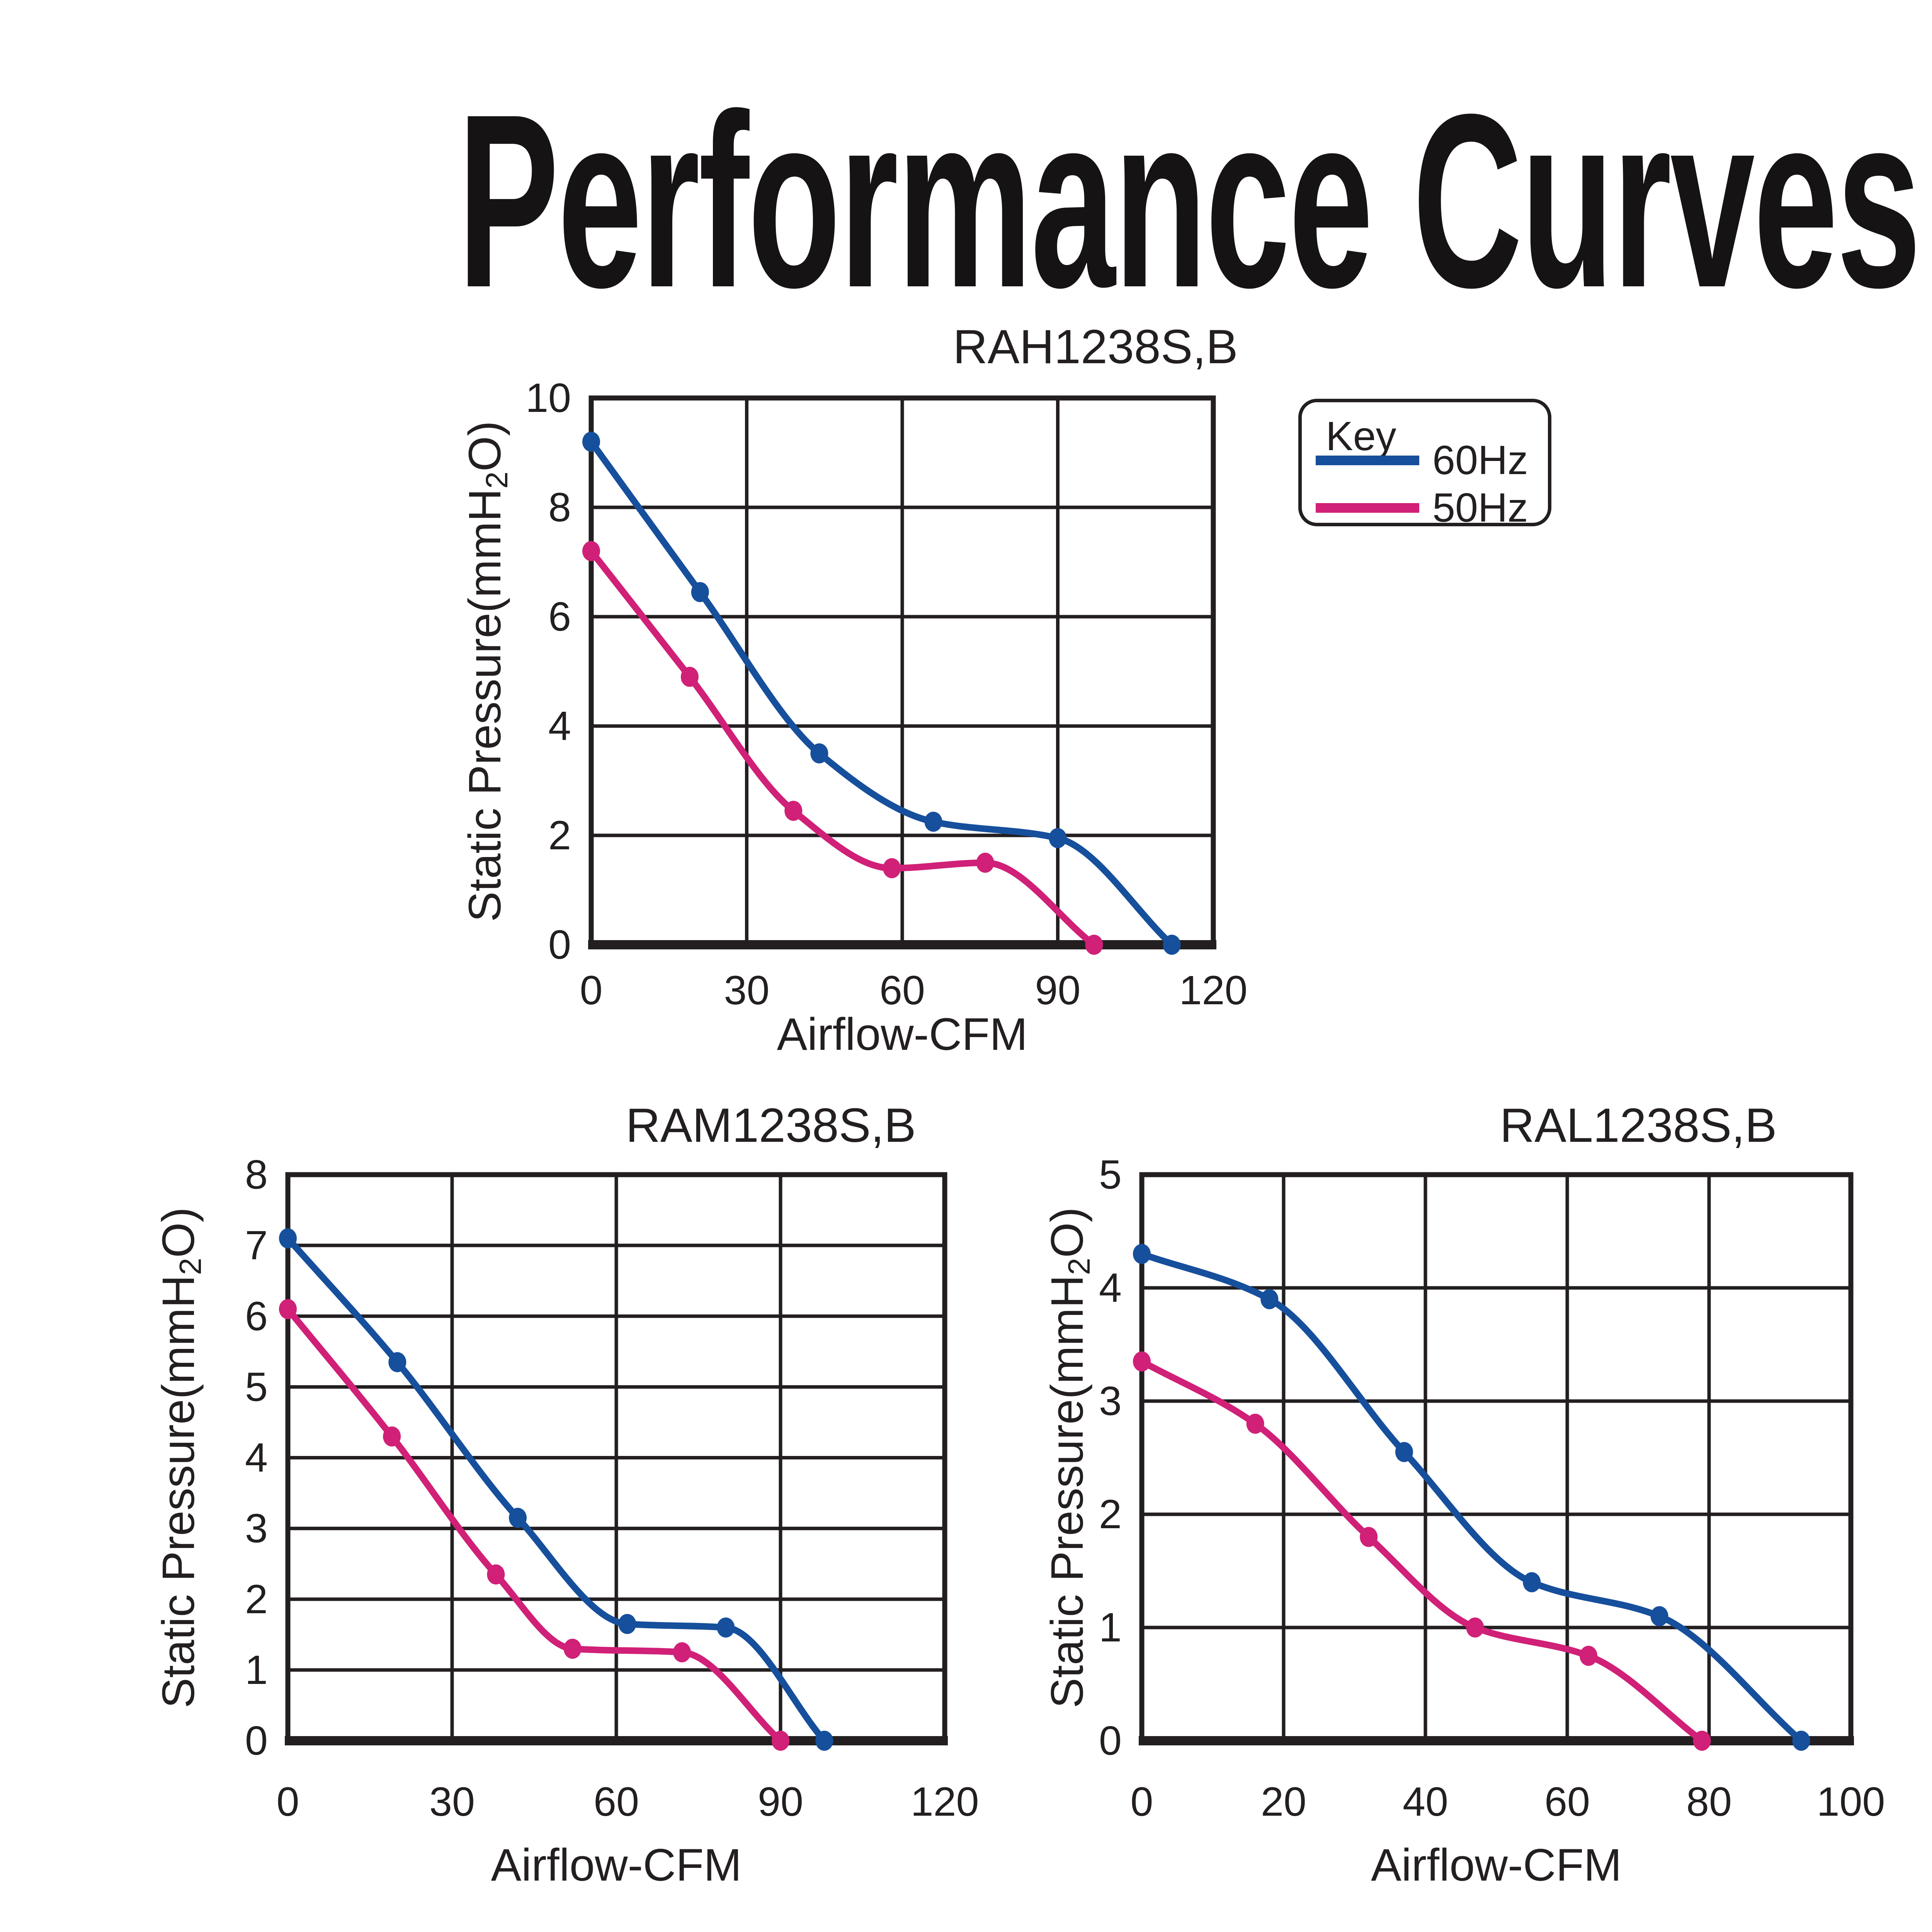  I want to click on legend-swatch-50hz-line, so click(1368, 508).